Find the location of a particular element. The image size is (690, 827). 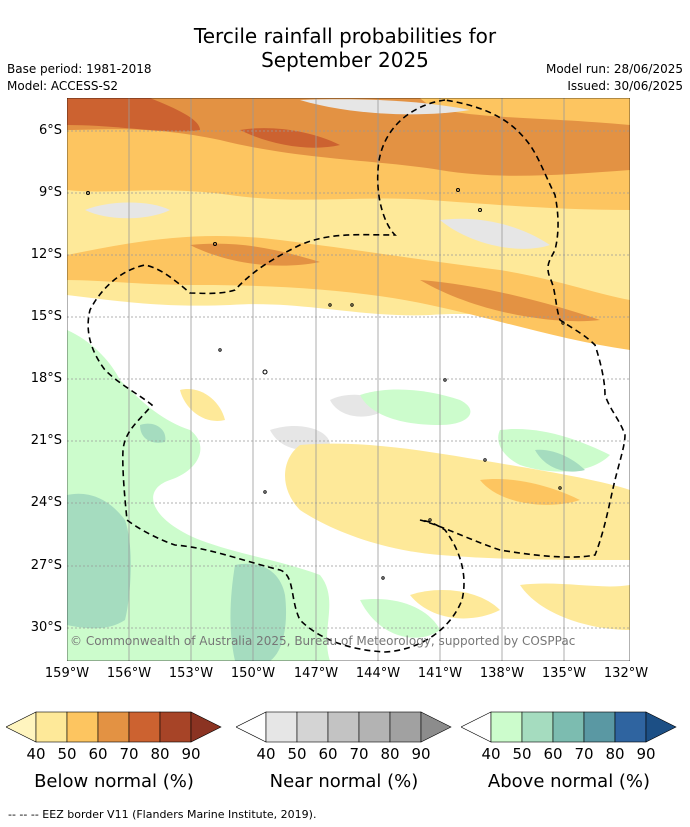

lat-label-9s: 9°S is located at coordinates (50, 192).